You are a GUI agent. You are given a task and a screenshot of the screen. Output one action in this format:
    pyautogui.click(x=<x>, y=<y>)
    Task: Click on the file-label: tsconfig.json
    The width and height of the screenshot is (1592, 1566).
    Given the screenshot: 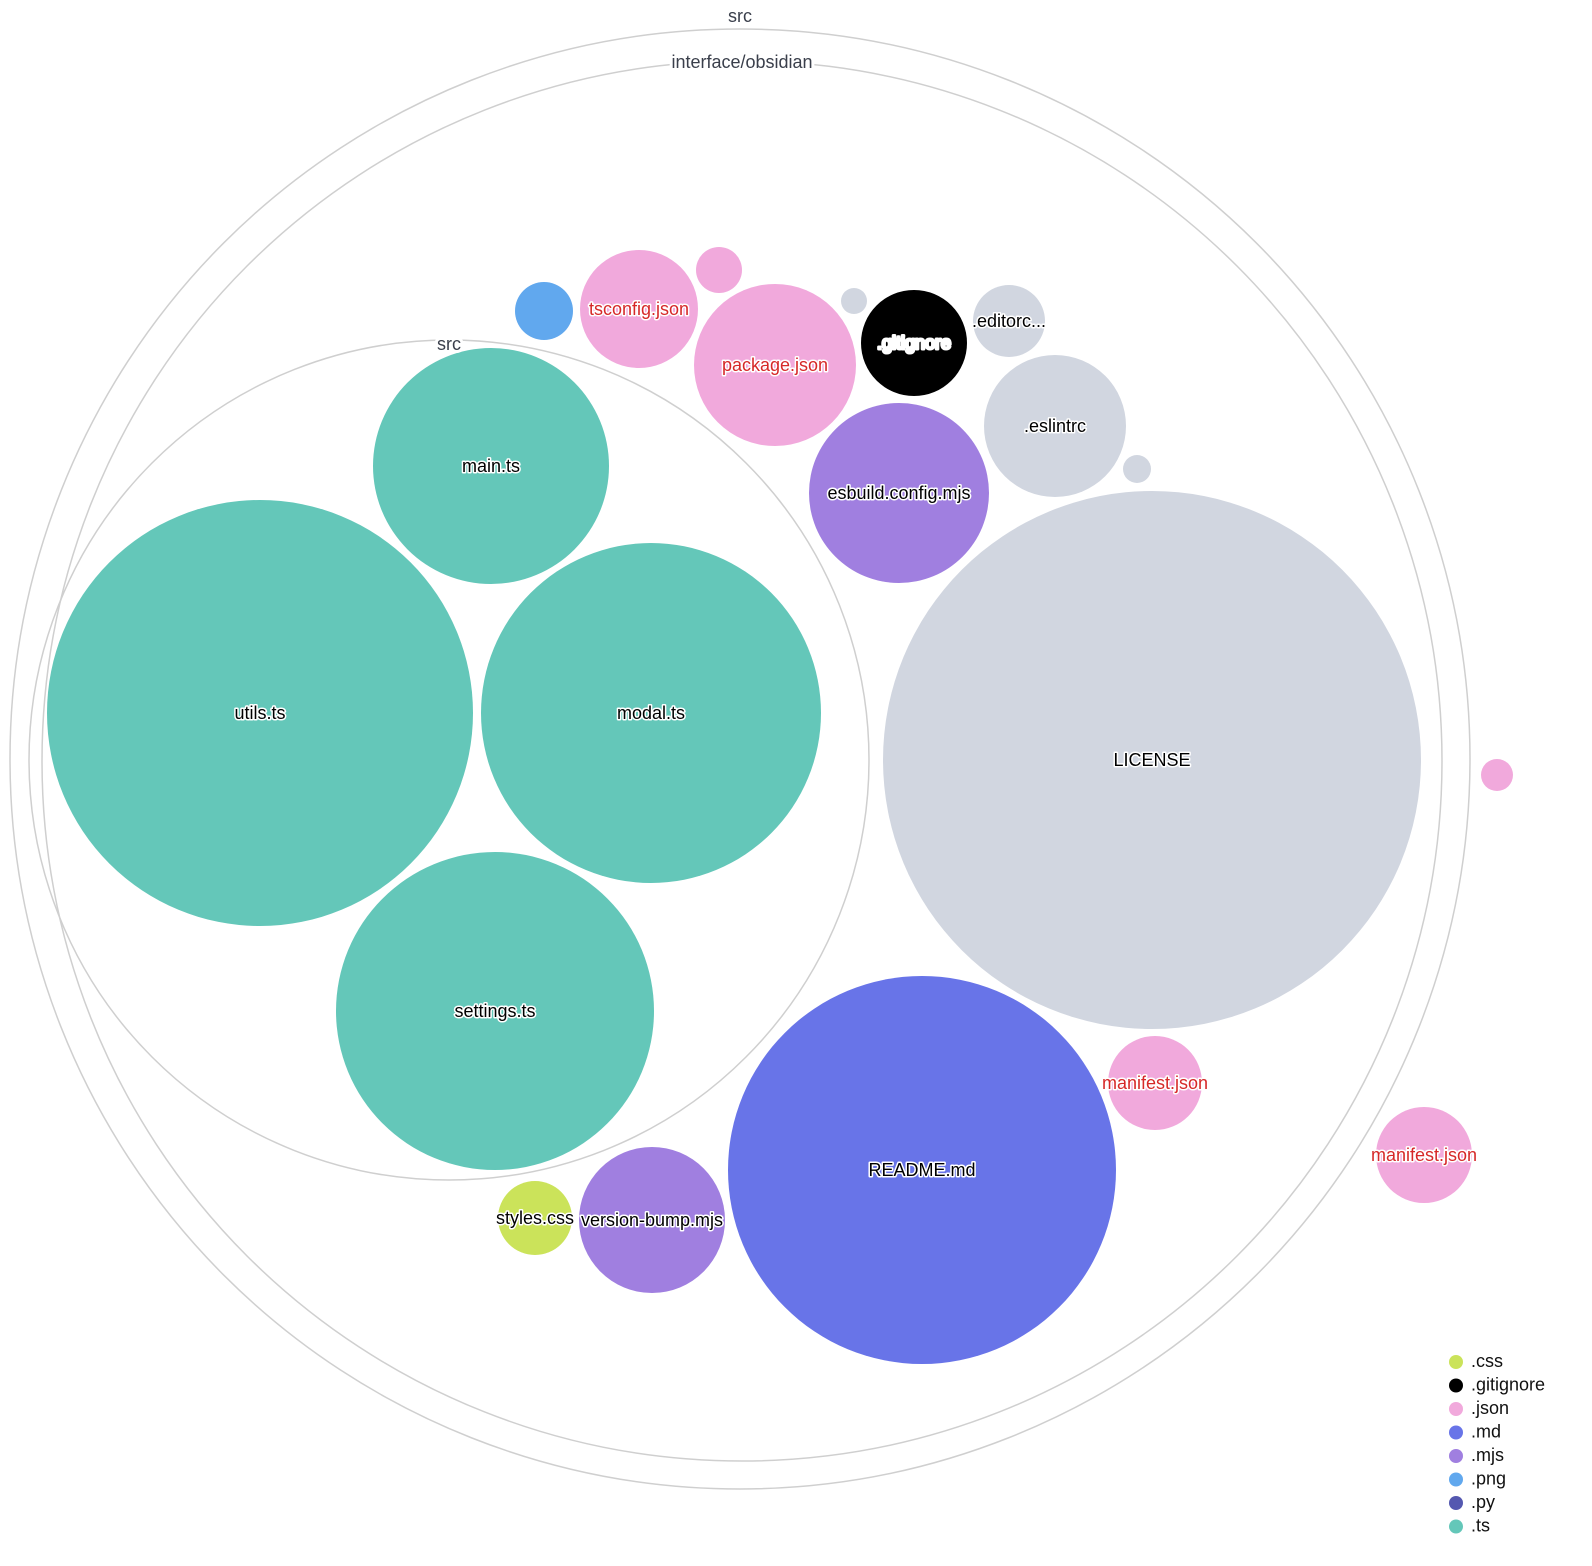 What is the action you would take?
    pyautogui.click(x=639, y=309)
    